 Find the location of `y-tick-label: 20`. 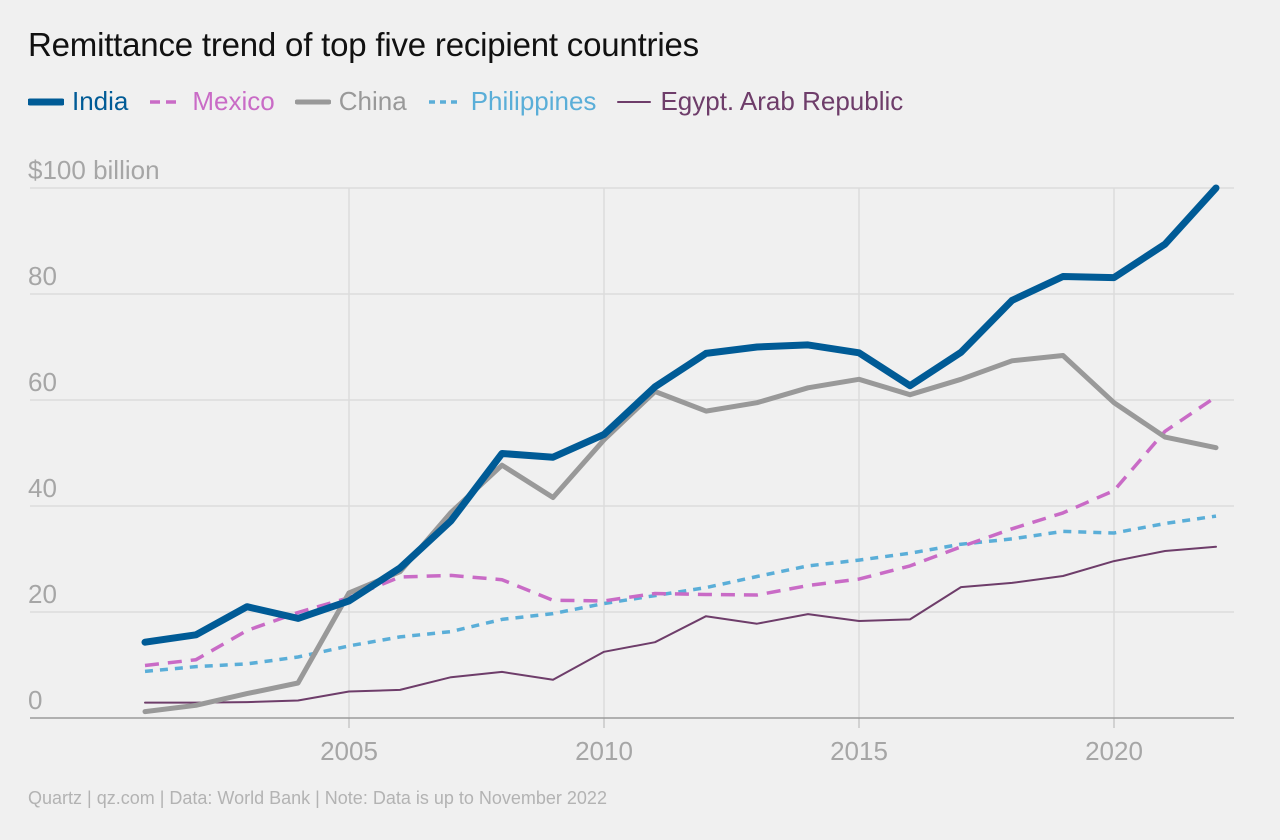

y-tick-label: 20 is located at coordinates (42, 594).